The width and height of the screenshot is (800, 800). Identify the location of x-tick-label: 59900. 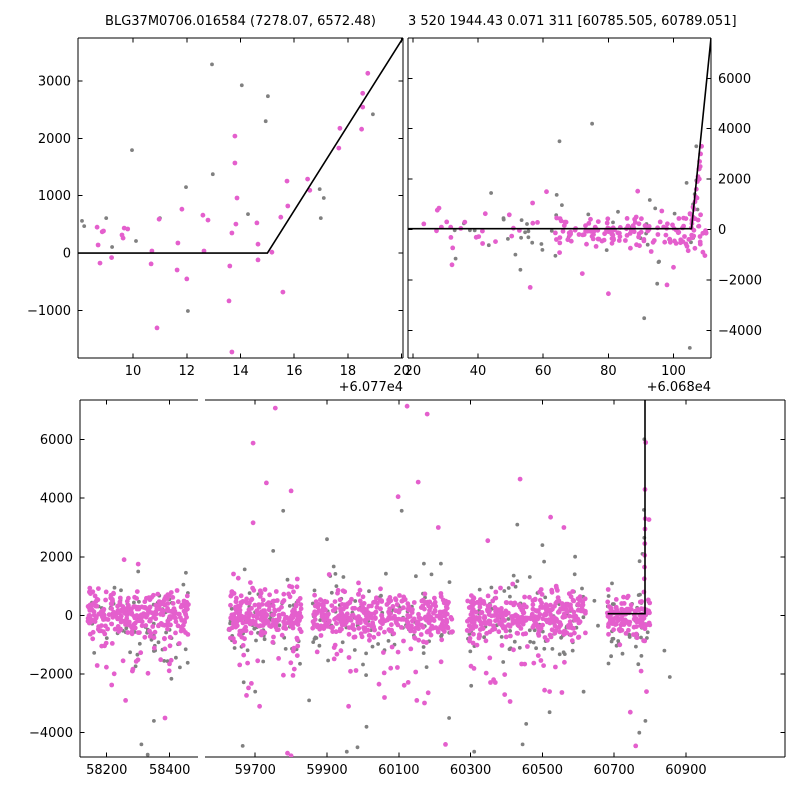
(326, 770).